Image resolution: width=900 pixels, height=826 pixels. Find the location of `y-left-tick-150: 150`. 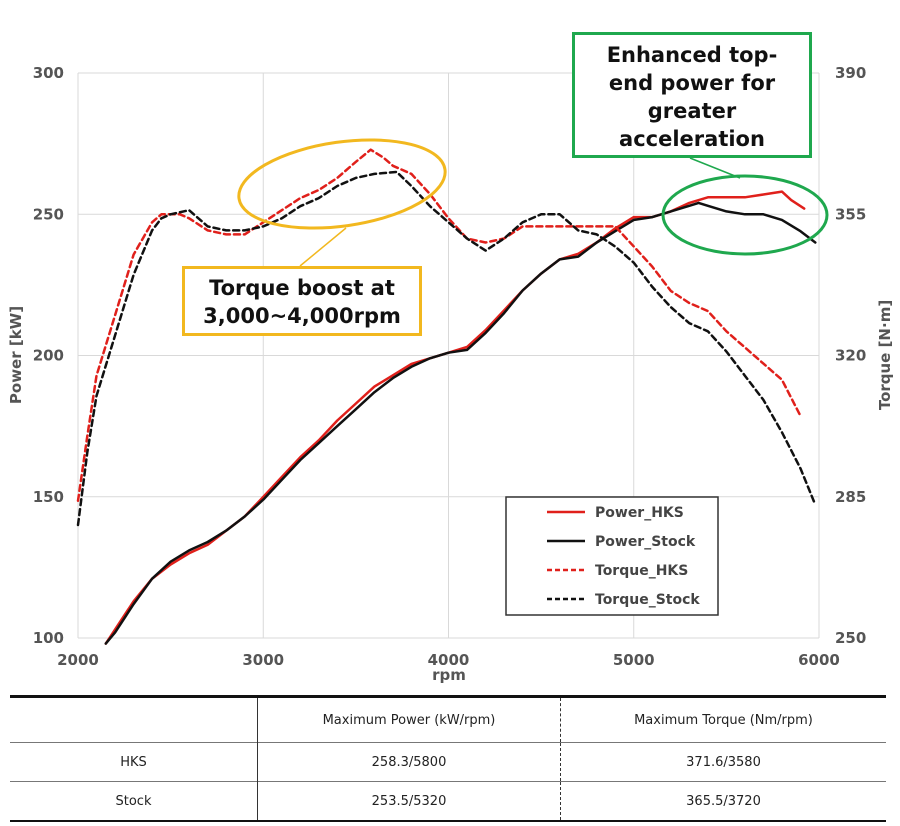

y-left-tick-150: 150 is located at coordinates (48, 497).